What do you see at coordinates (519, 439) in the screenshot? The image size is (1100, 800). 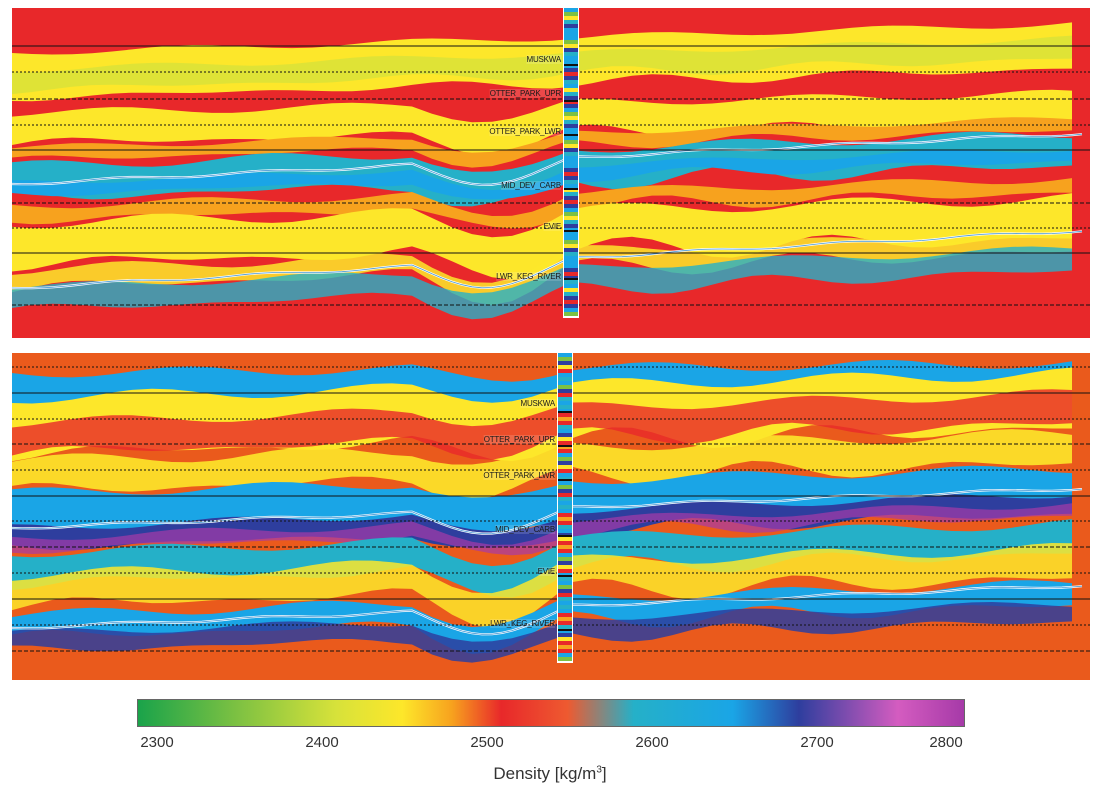 I see `horizon-label-otter-park-upr: OTTER_PARK_UPR` at bounding box center [519, 439].